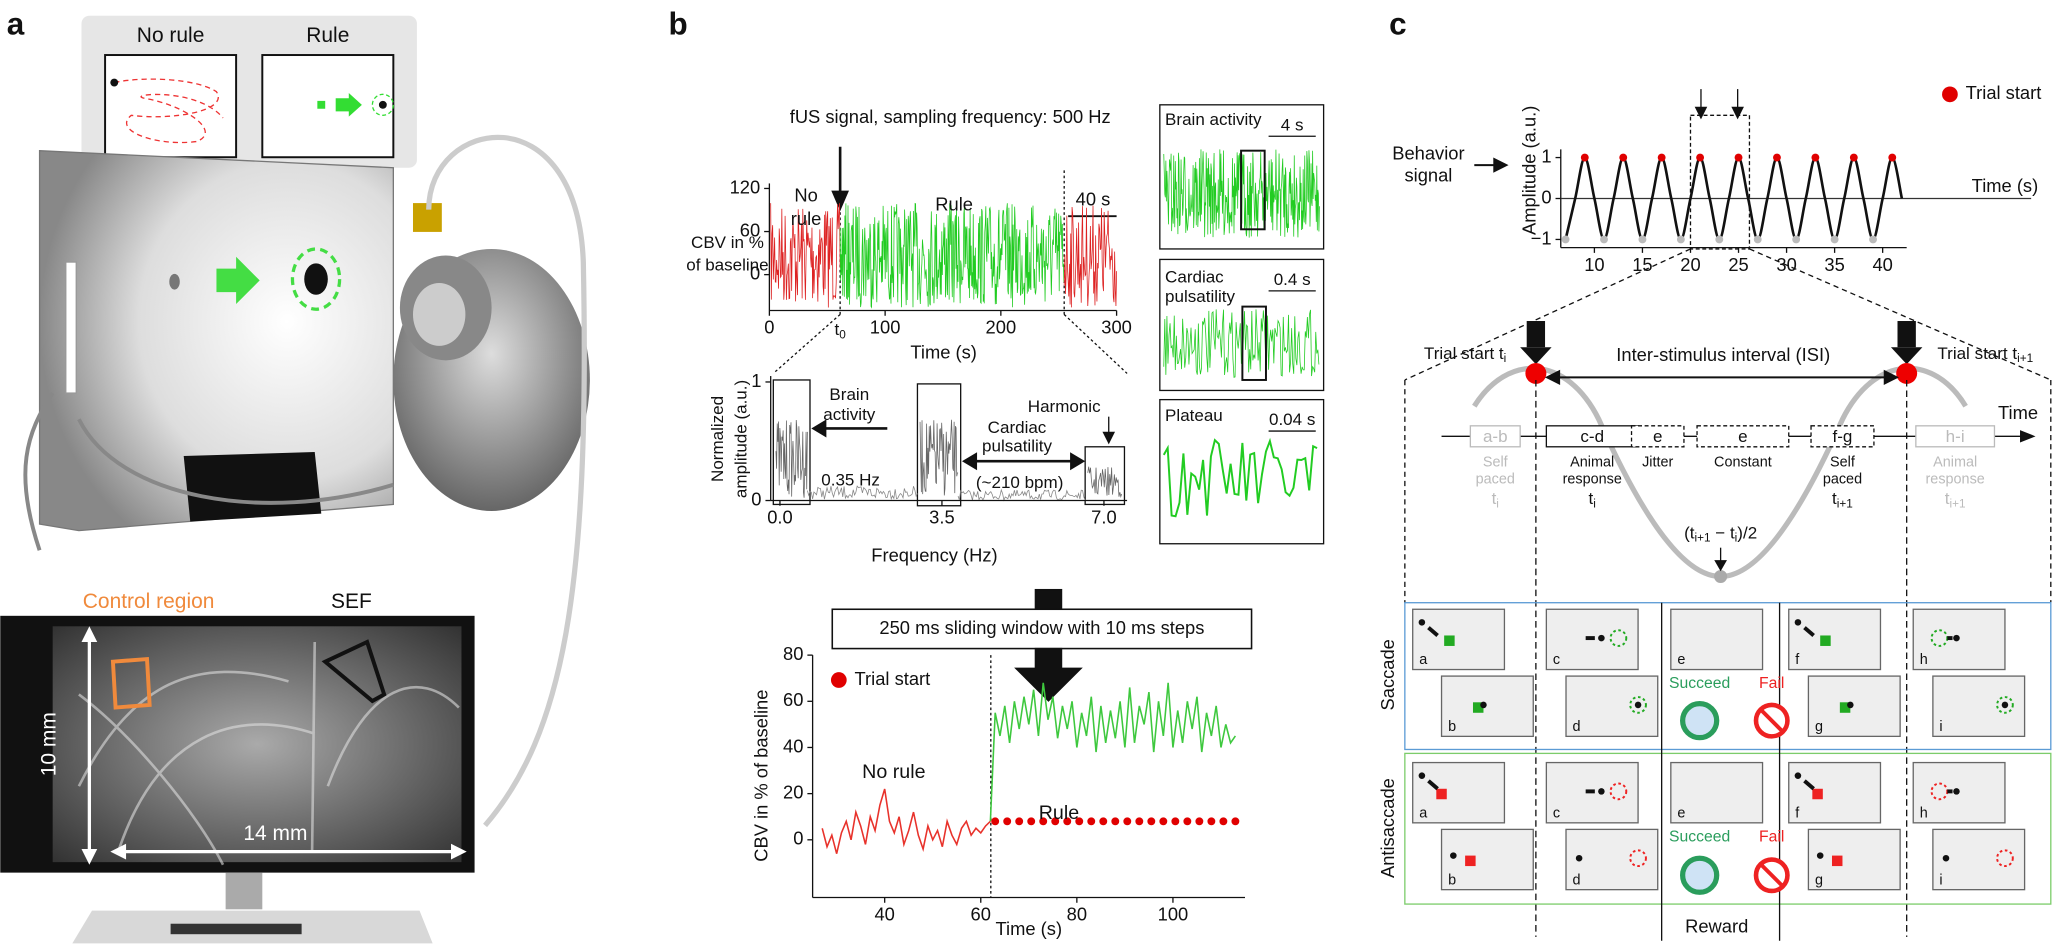 This screenshot has height=951, width=2055. I want to click on label: Behavior, so click(1428, 152).